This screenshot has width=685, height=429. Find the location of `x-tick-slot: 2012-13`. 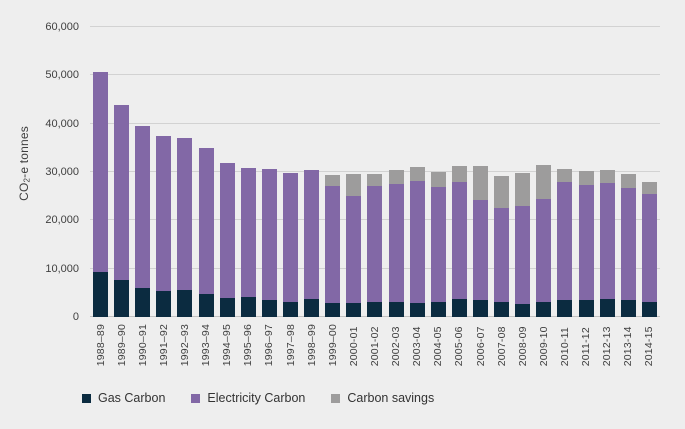

x-tick-slot: 2012-13 is located at coordinates (607, 341).